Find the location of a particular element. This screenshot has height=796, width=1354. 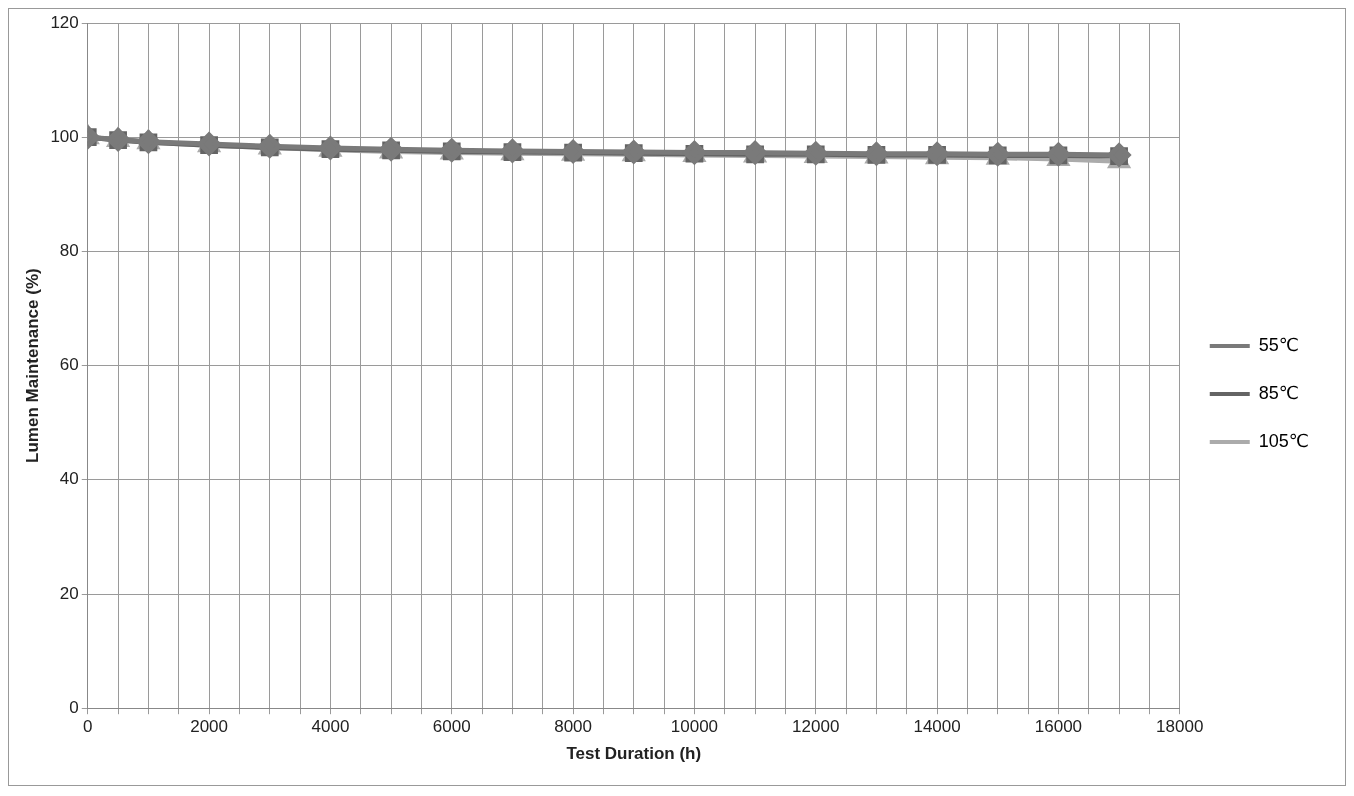

x-tick-label: 12000 is located at coordinates (816, 727).